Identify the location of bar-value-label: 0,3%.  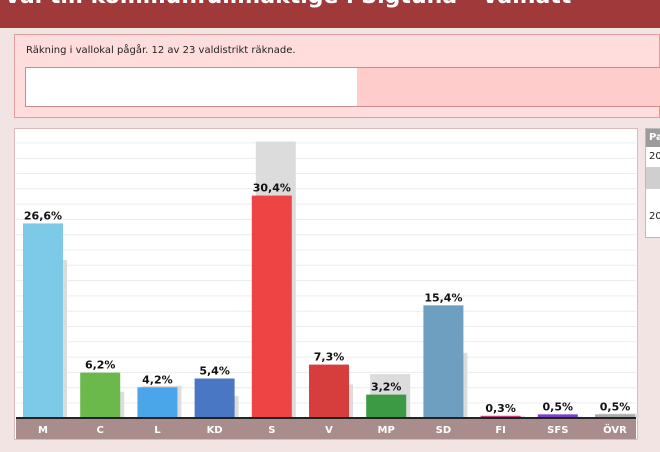
(500, 408).